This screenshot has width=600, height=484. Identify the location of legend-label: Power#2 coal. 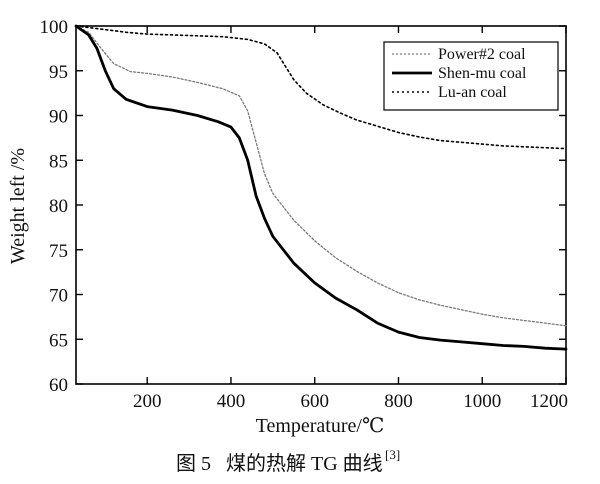
(482, 54).